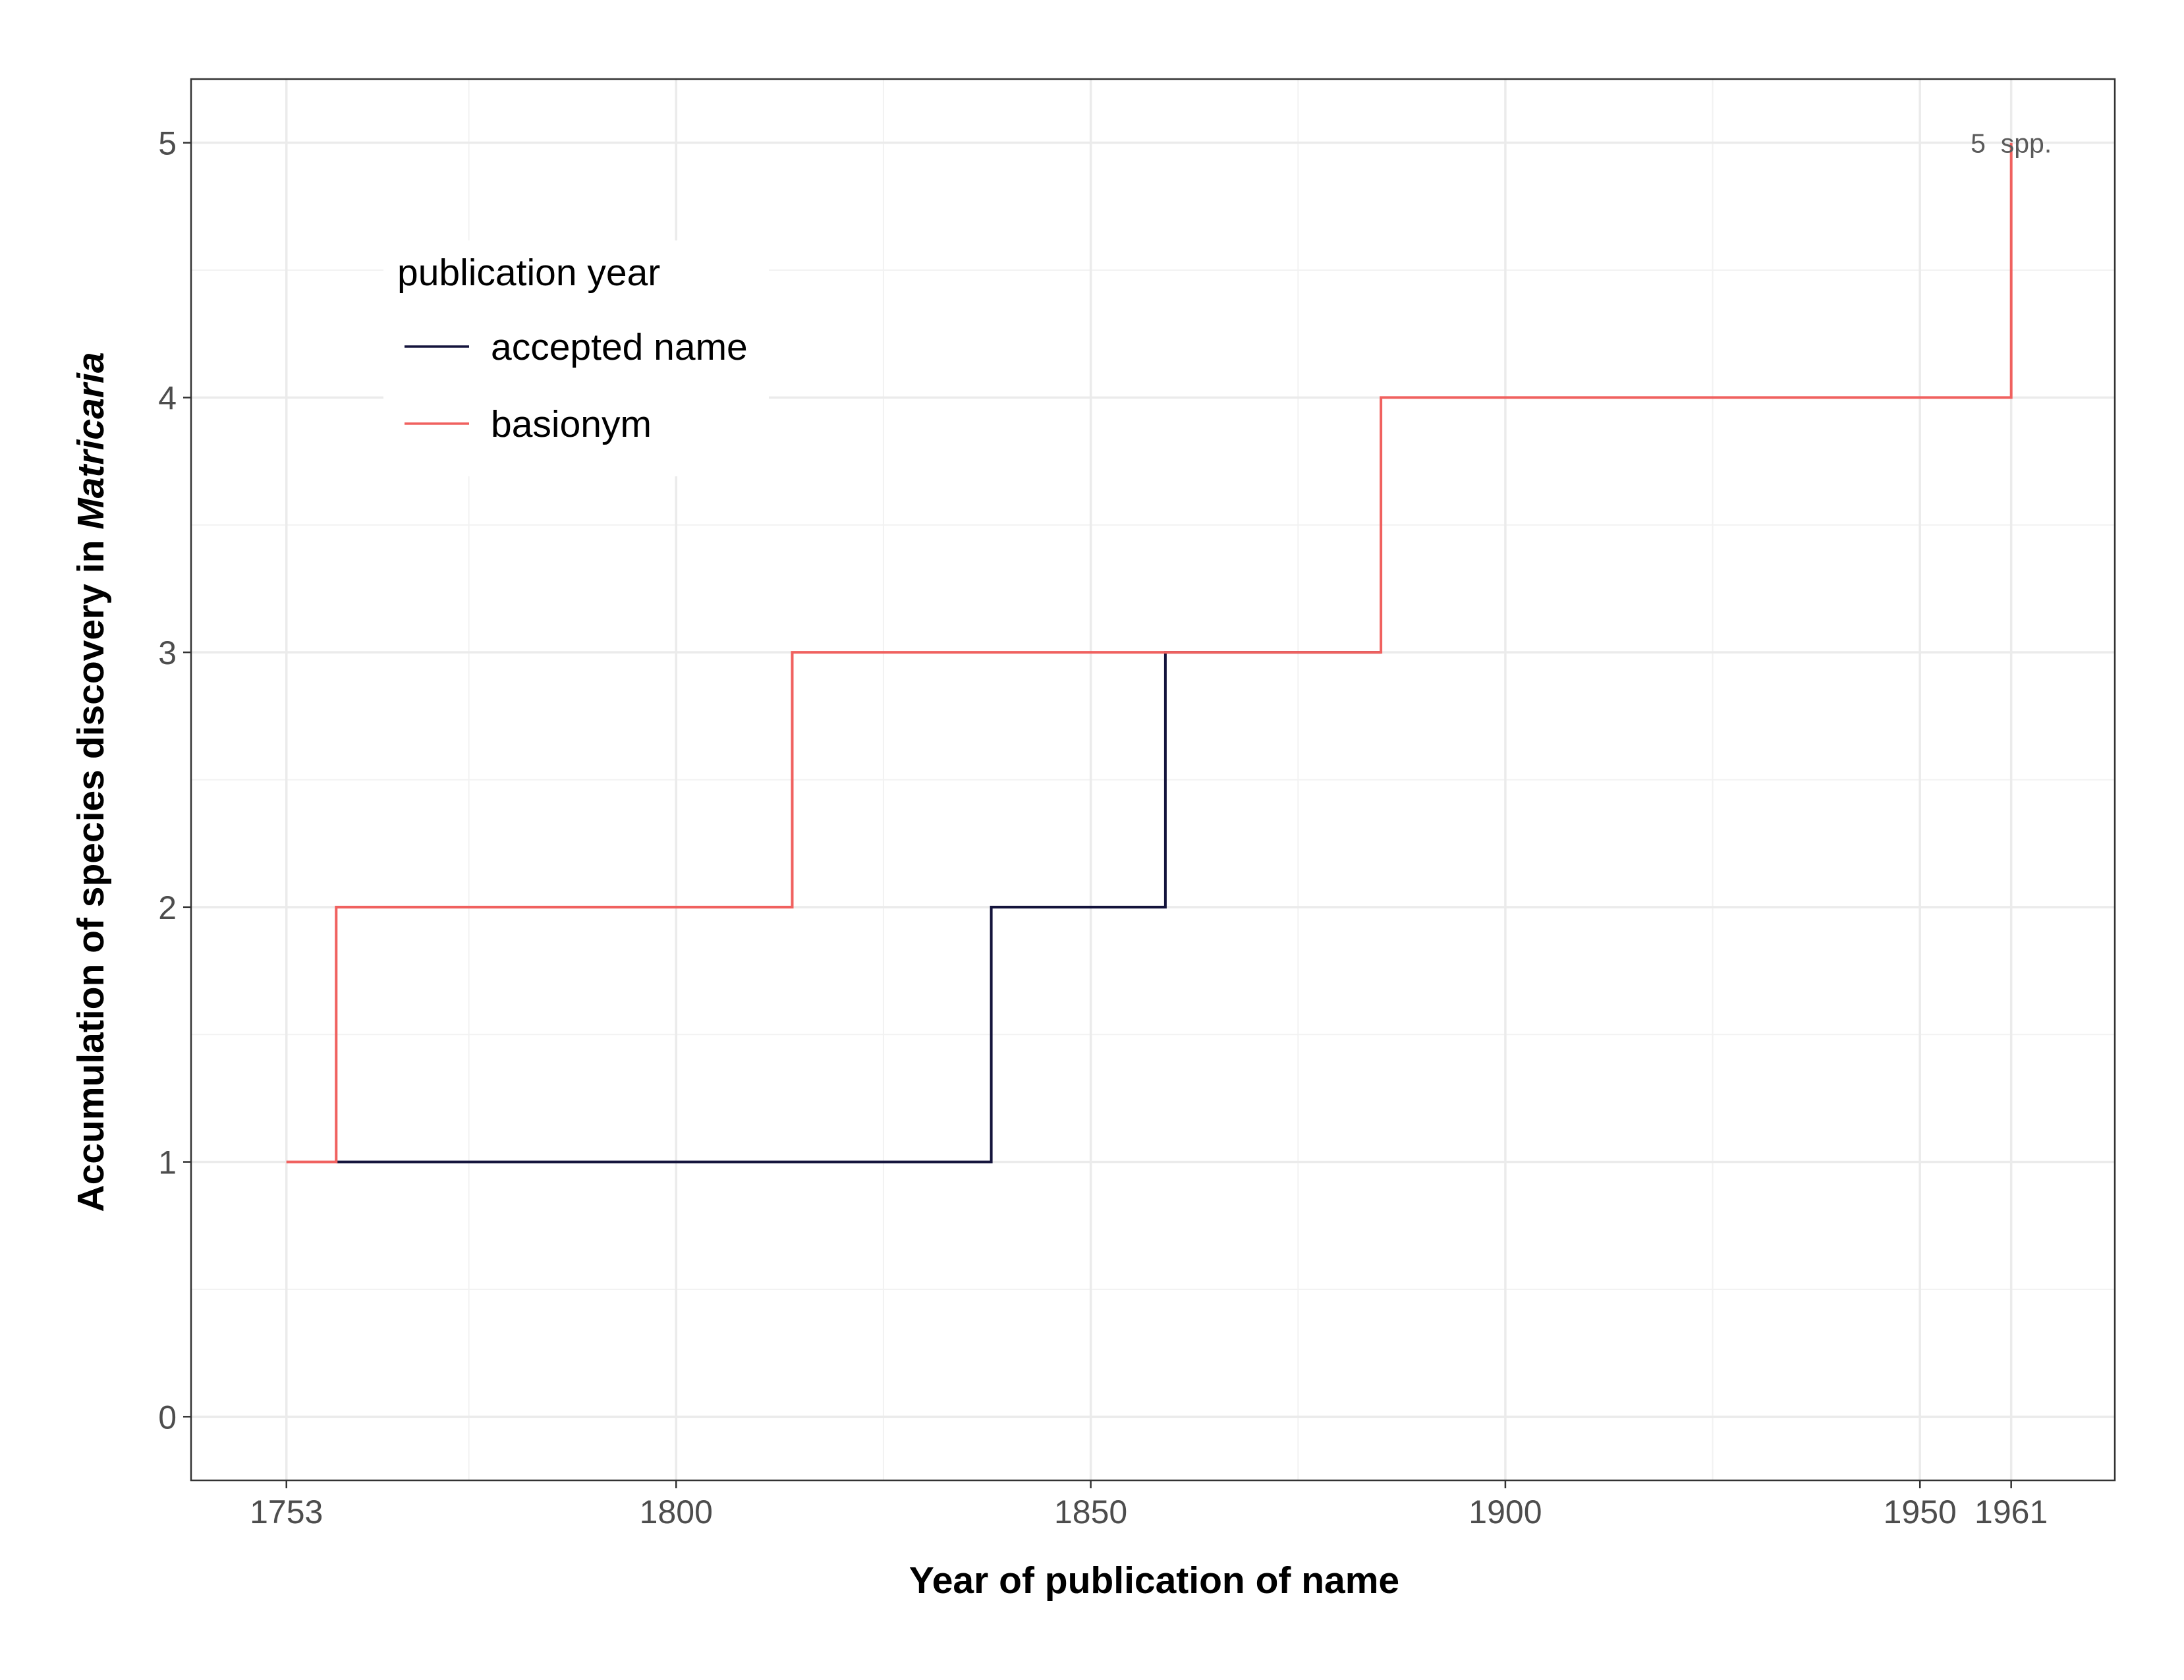  I want to click on annotation-label: 5 spp., so click(2011, 143).